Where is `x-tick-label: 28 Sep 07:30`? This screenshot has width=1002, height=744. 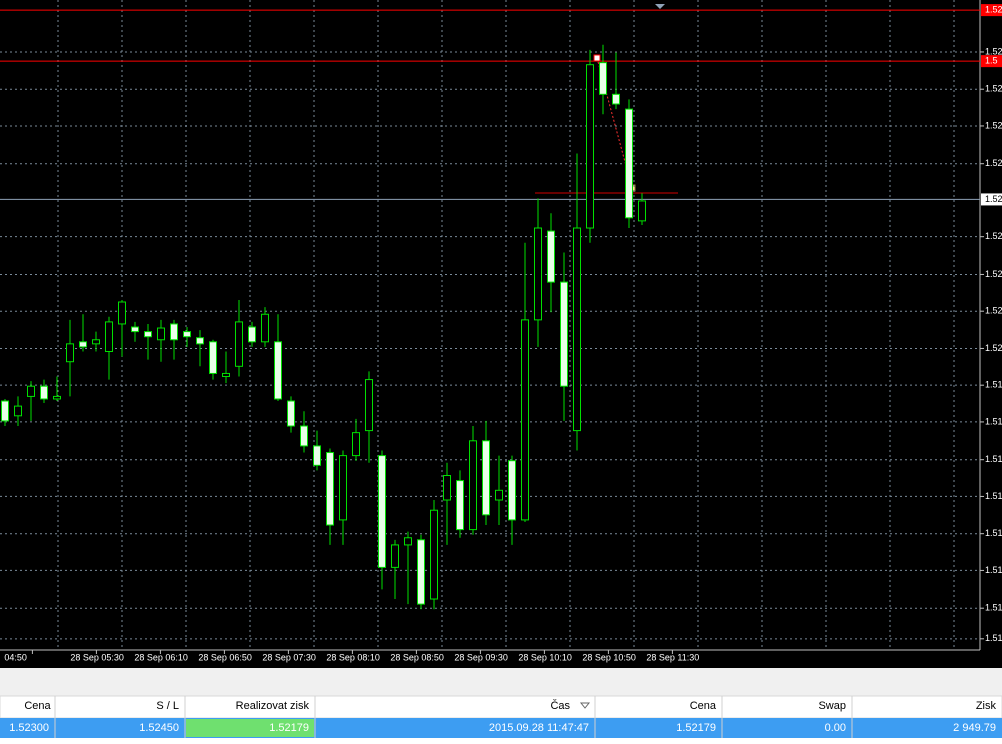 x-tick-label: 28 Sep 07:30 is located at coordinates (289, 657).